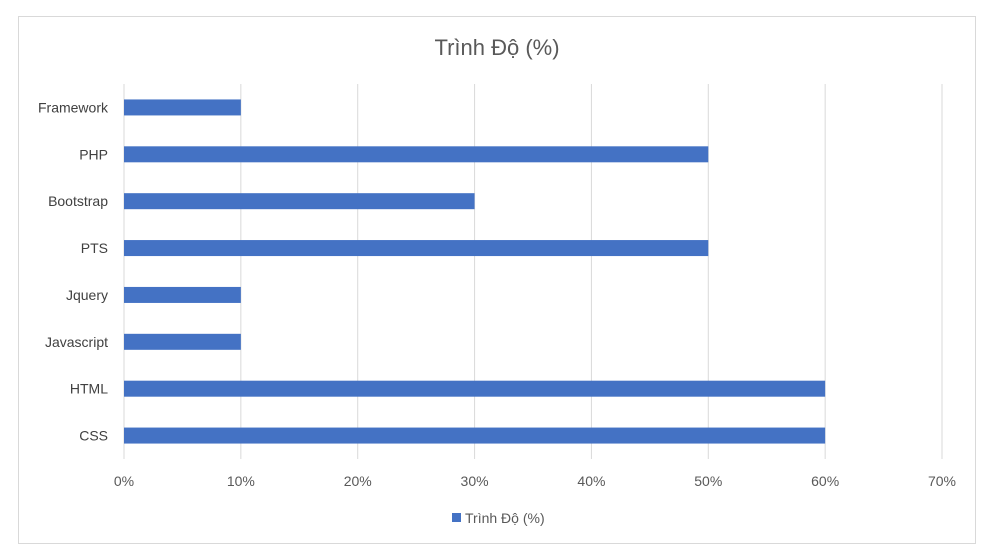 This screenshot has width=1002, height=559. What do you see at coordinates (708, 481) in the screenshot?
I see `x-tick-label: 50%` at bounding box center [708, 481].